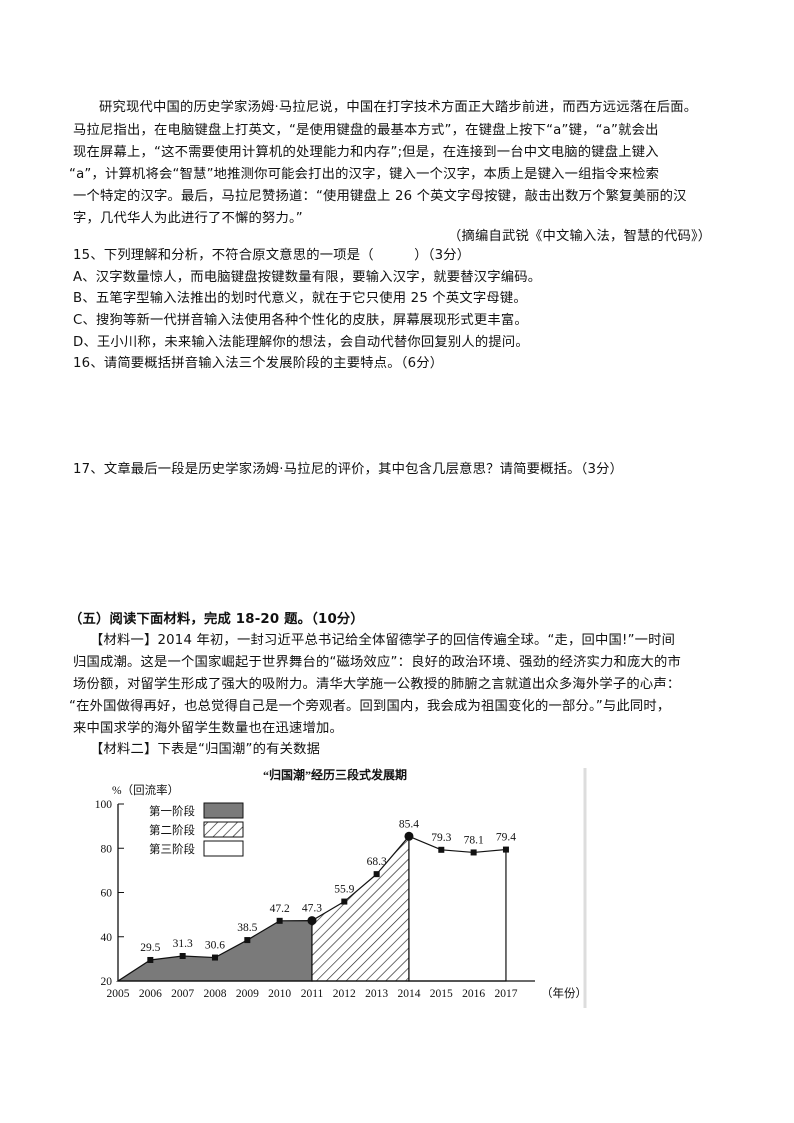 The width and height of the screenshot is (794, 1123). I want to click on data-label: 68.3, so click(377, 862).